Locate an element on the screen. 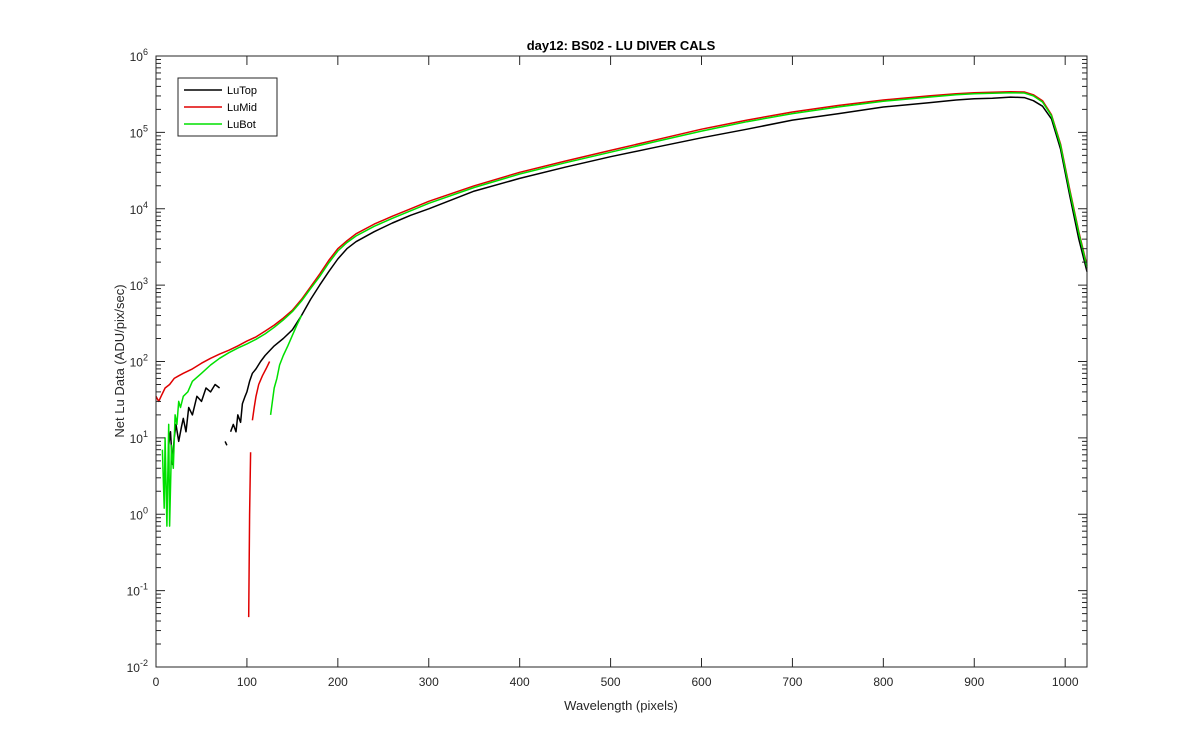  y-tick-label: 10⁰ is located at coordinates (139, 513).